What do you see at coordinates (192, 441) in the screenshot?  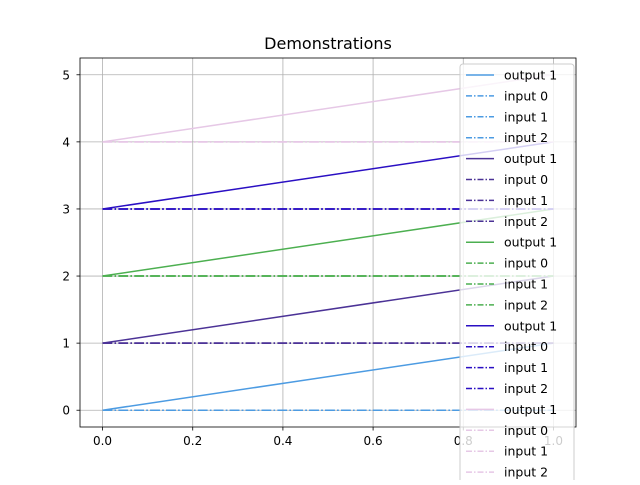 I see `x-tick-label: 0.2` at bounding box center [192, 441].